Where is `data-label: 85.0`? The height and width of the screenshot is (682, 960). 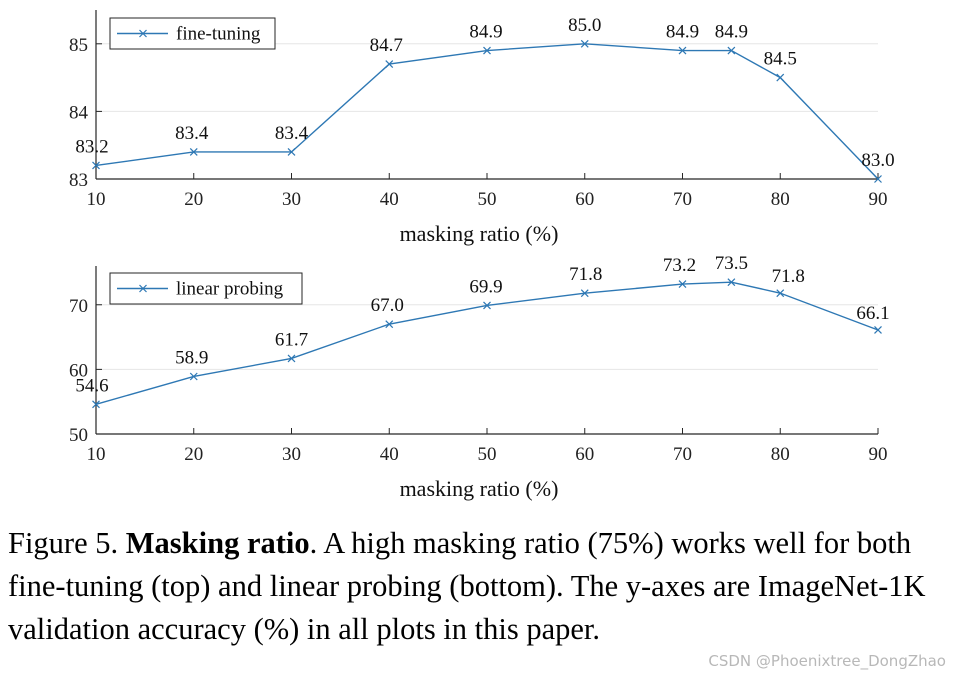 data-label: 85.0 is located at coordinates (584, 25).